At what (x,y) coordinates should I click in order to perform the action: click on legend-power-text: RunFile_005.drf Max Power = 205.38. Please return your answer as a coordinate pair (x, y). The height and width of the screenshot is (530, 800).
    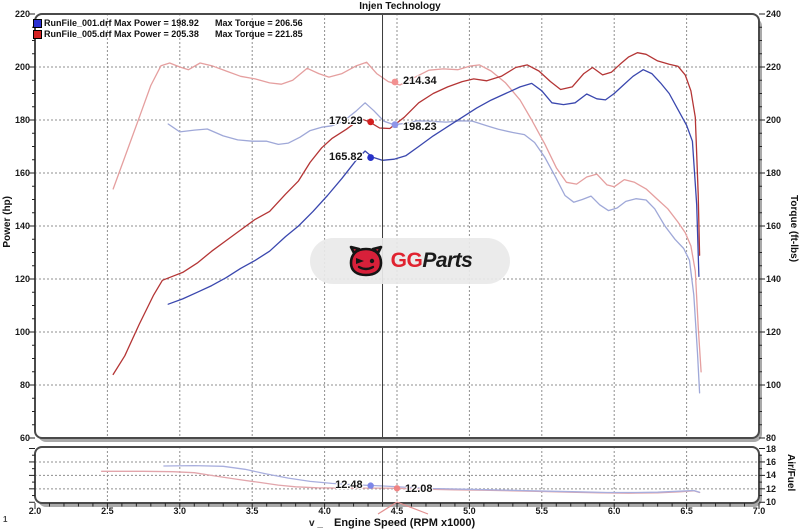
    Looking at the image, I should click on (121, 34).